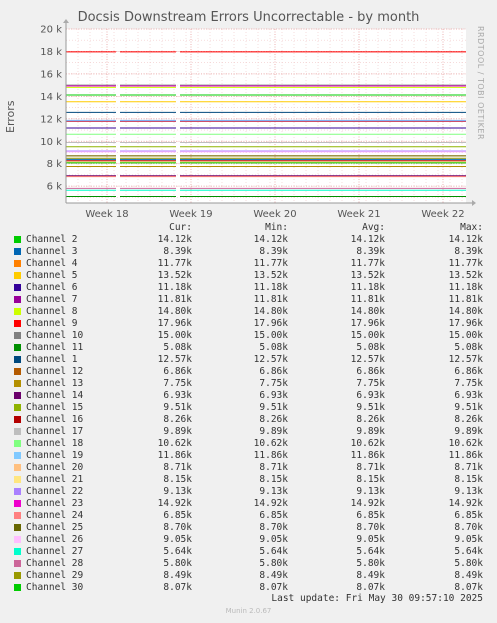 The height and width of the screenshot is (623, 497). I want to click on legend-row: Channel 18 10.62k 10.62k 10.62k 10.62k, so click(248, 444).